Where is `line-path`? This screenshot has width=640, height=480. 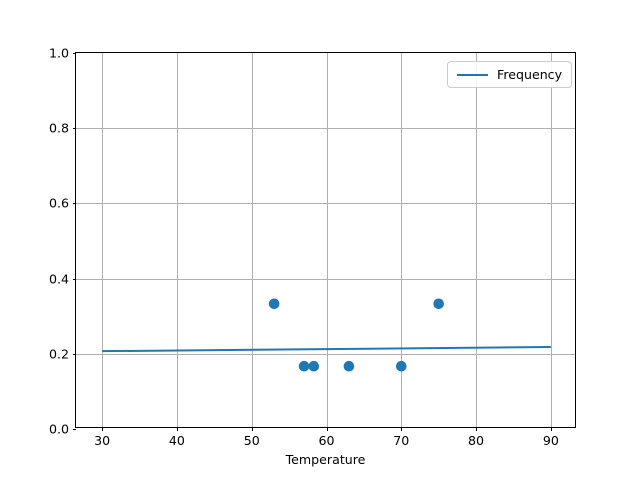
line-path is located at coordinates (326, 349).